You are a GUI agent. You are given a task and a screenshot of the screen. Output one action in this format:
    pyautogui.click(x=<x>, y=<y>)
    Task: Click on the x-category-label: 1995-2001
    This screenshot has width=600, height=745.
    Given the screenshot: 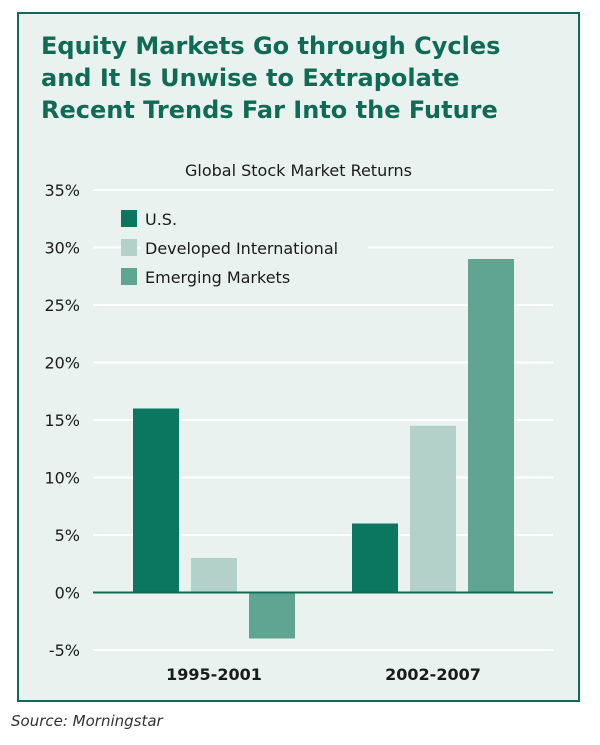 What is the action you would take?
    pyautogui.click(x=214, y=674)
    